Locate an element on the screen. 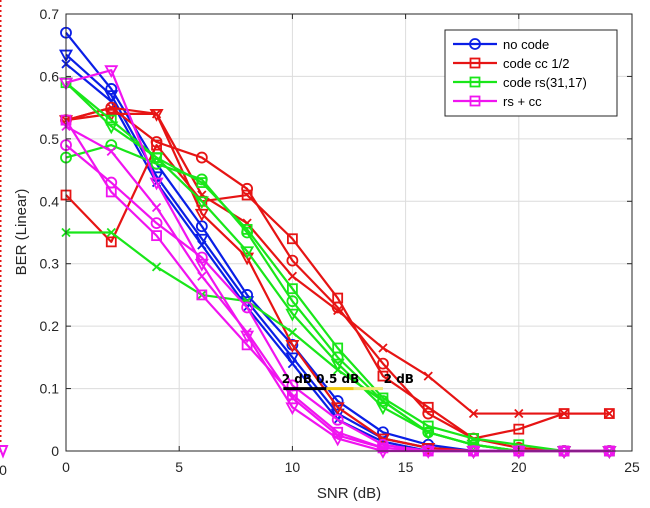  clipped-left-axis: 0 is located at coordinates (4, 239).